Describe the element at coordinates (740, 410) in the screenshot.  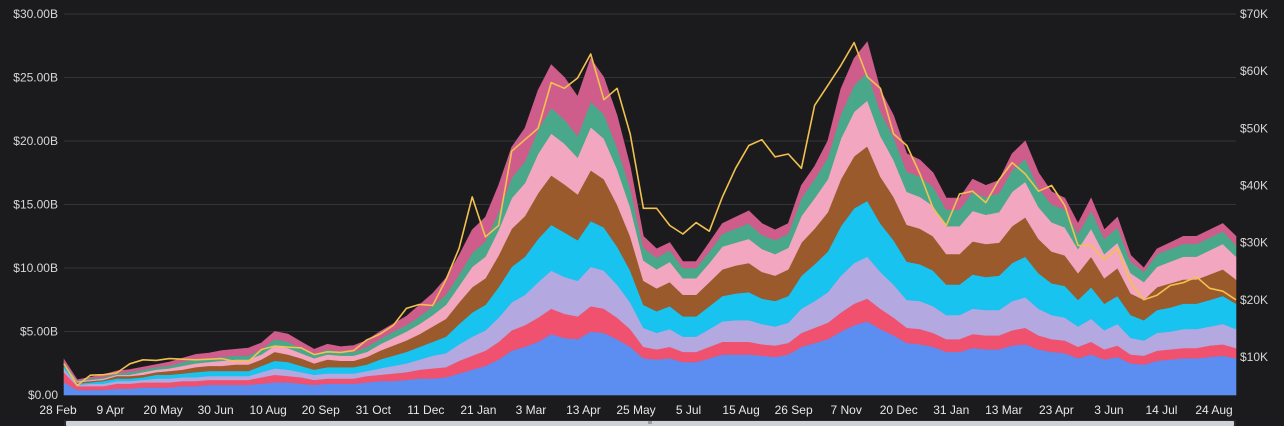
I see `x-tick-label: 15 Aug` at that location.